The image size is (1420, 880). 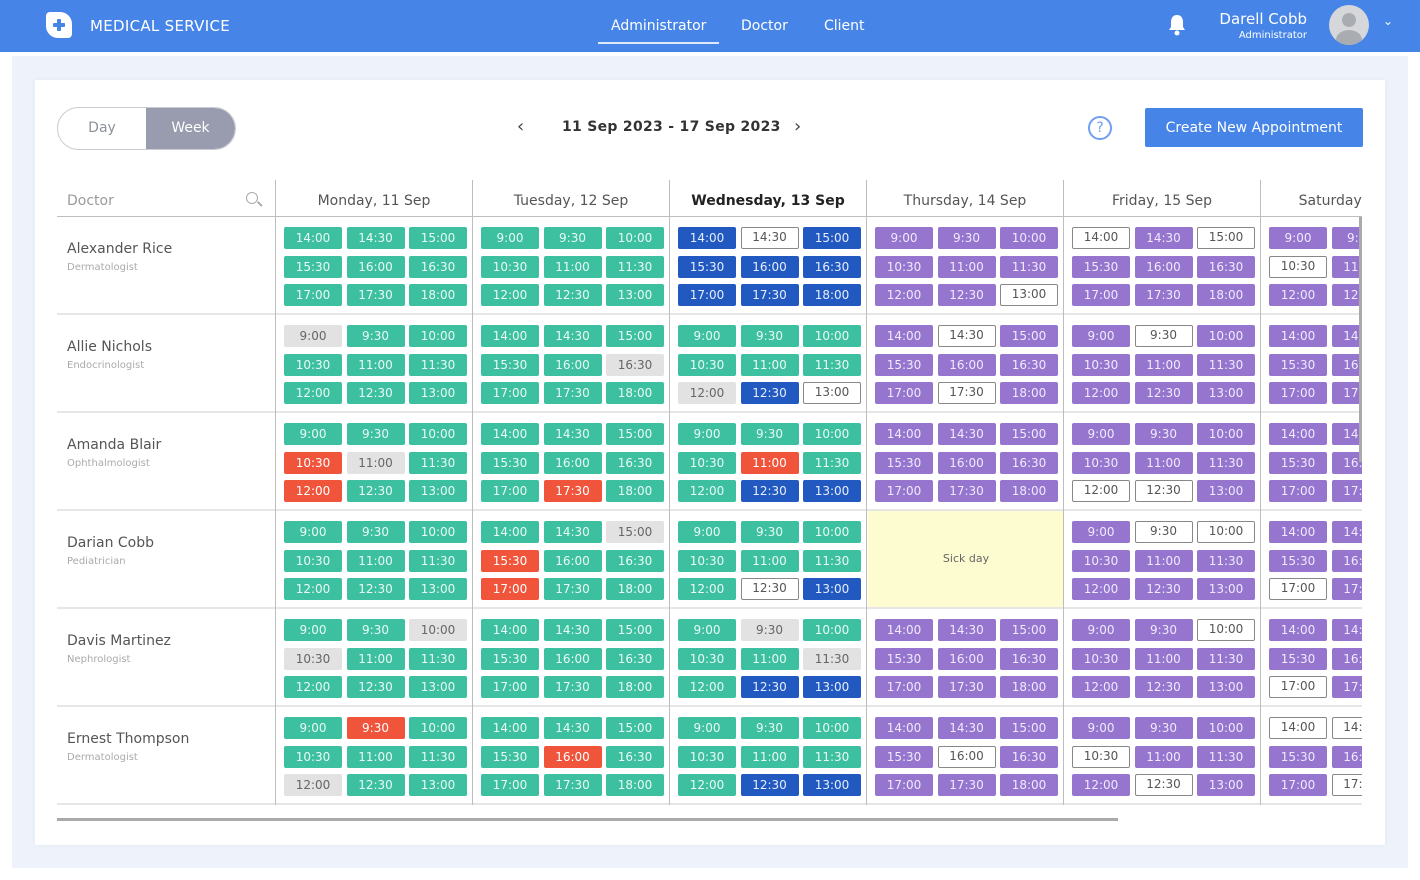 I want to click on view-toggle: Day Week, so click(x=146, y=128).